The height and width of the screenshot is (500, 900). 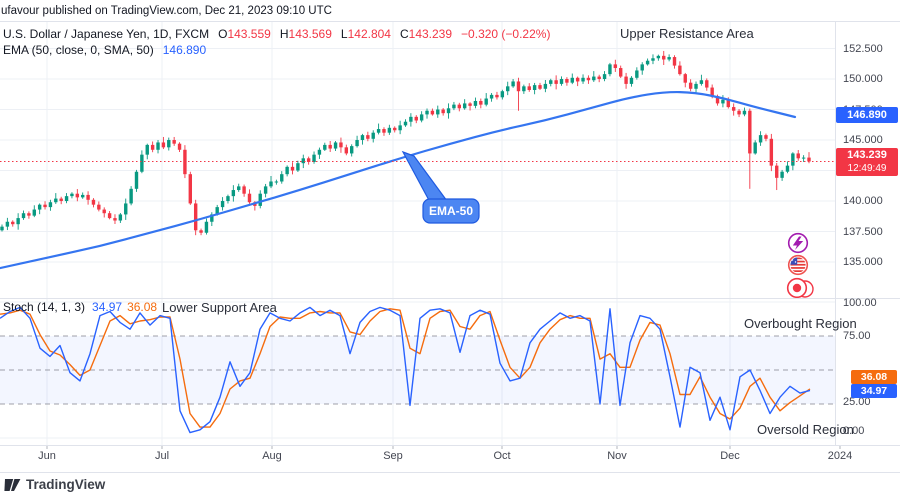 I want to click on ema-callout-tail, so click(x=425, y=177).